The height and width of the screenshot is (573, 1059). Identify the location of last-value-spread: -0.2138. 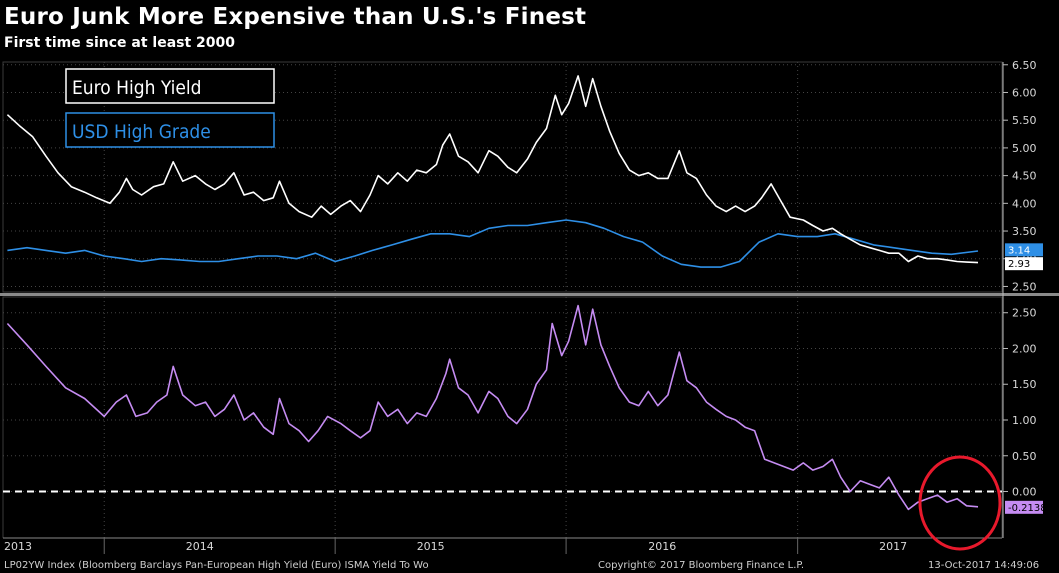
(1027, 508).